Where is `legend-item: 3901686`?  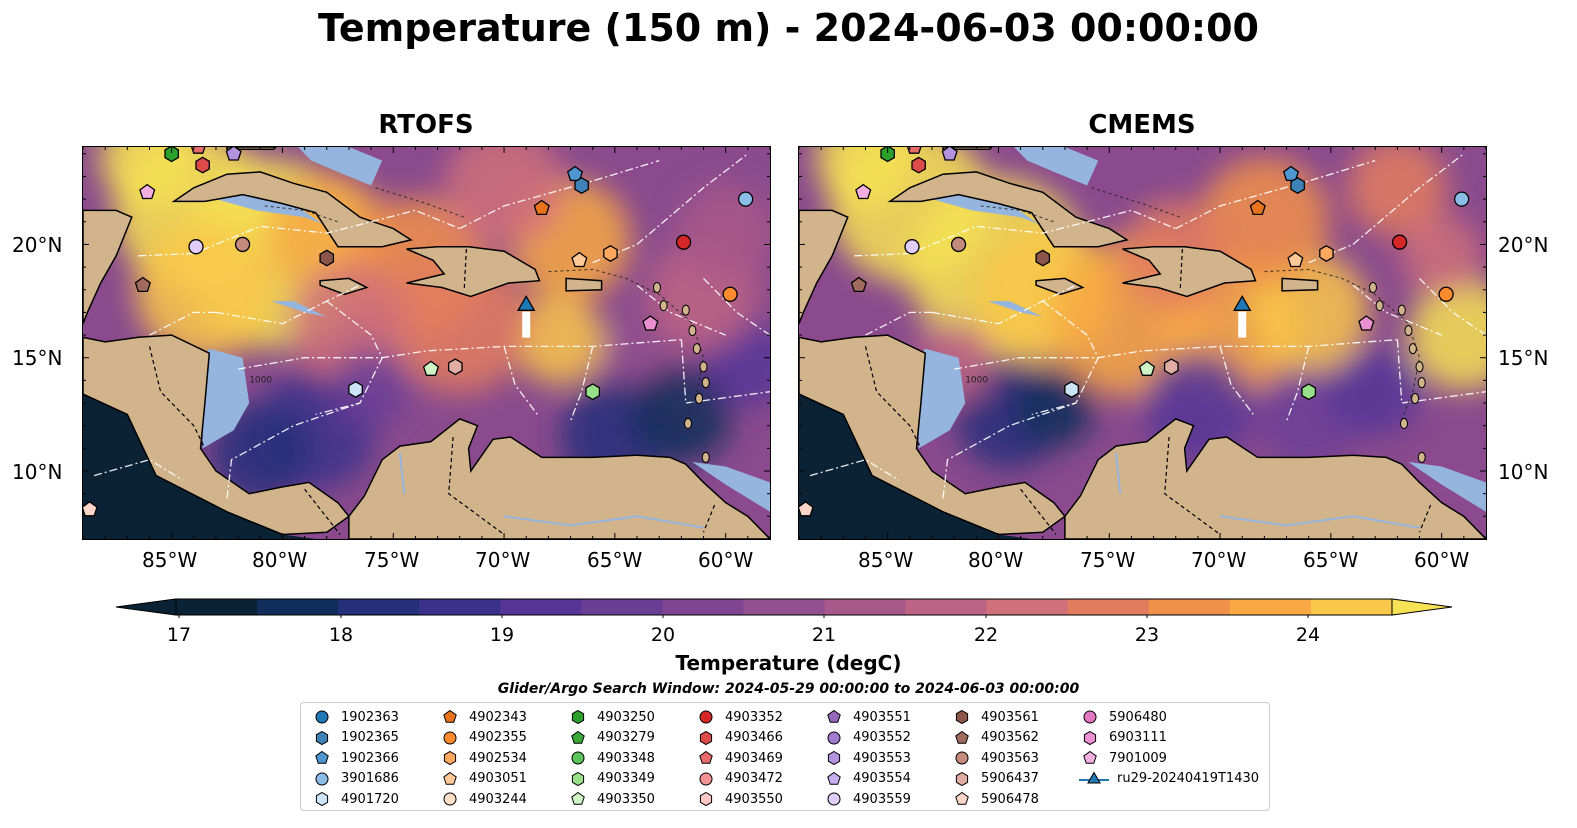
legend-item: 3901686 is located at coordinates (355, 779).